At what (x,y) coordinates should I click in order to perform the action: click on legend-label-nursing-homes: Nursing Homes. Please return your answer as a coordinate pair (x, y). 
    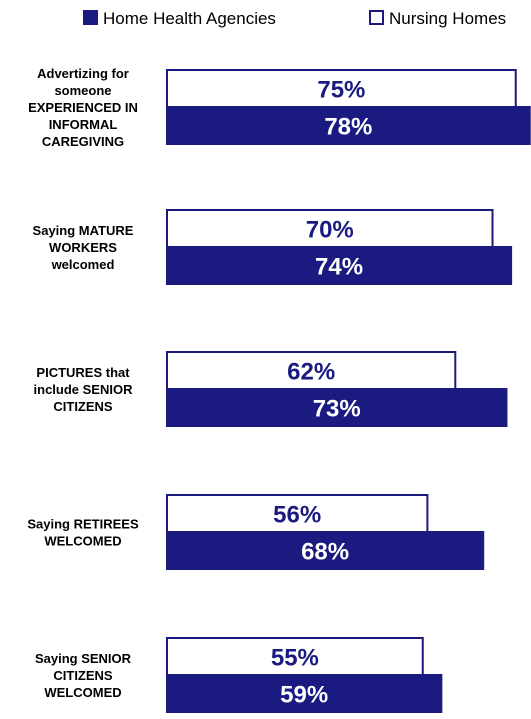
    Looking at the image, I should click on (447, 18).